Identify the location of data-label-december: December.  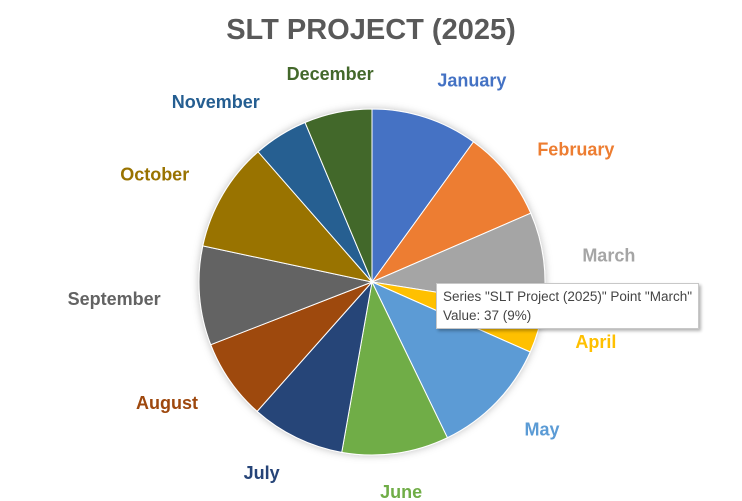
(330, 74).